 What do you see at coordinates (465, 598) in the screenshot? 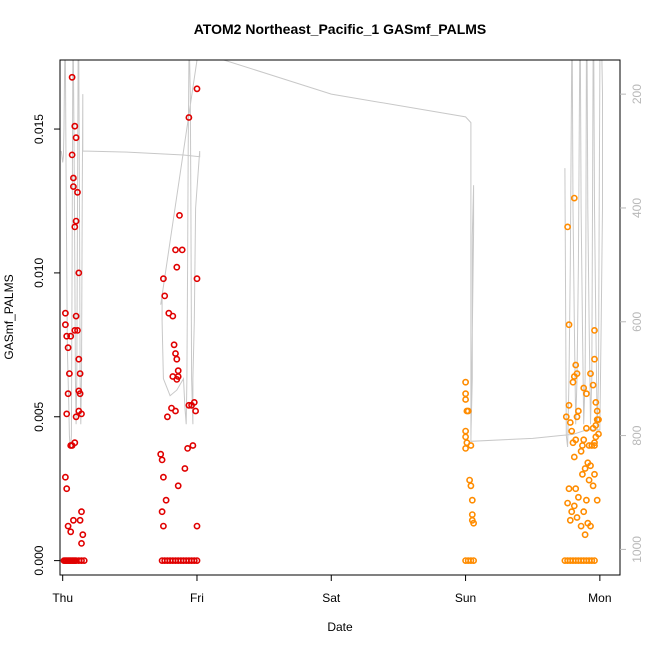
I see `x-tick-label: Sun` at bounding box center [465, 598].